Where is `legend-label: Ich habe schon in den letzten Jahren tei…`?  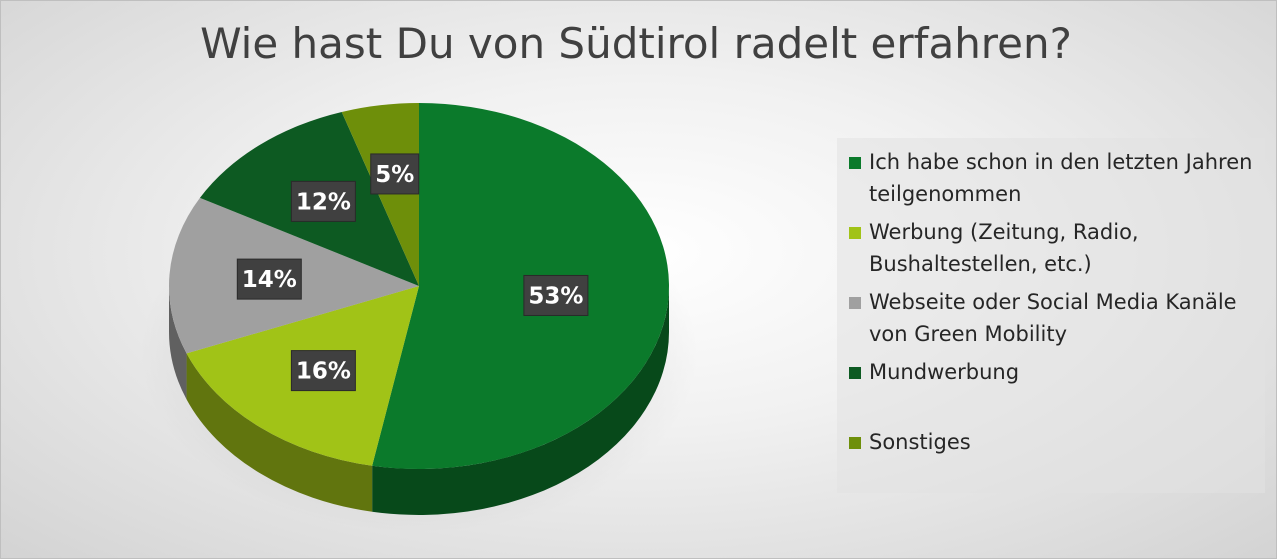
legend-label: Ich habe schon in den letzten Jahren tei… is located at coordinates (1061, 178).